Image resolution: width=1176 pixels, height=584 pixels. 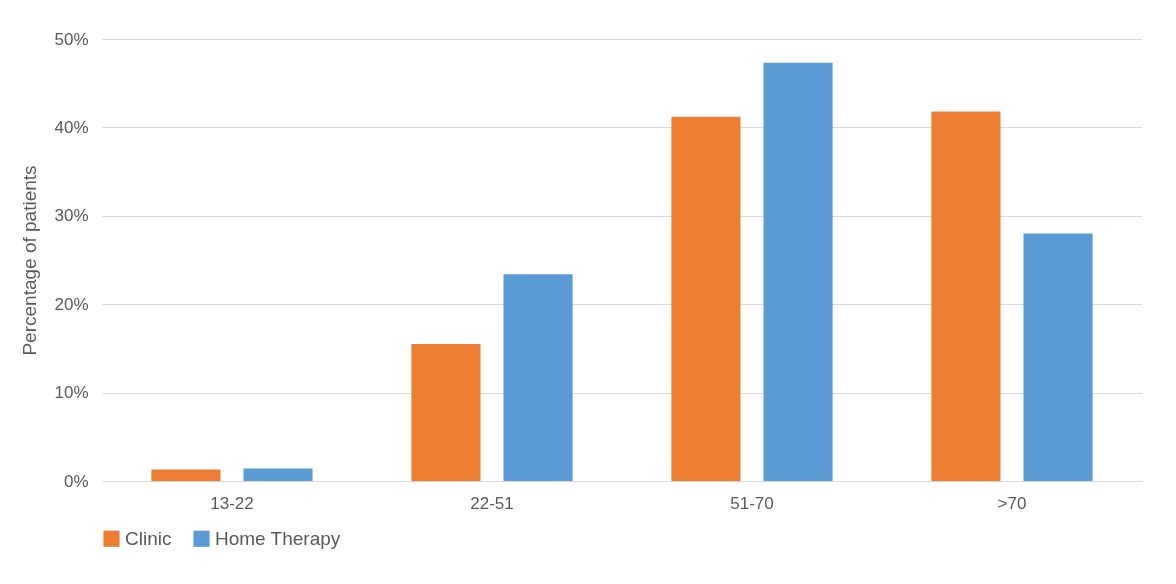 I want to click on x-tick-label: >70, so click(x=1012, y=503).